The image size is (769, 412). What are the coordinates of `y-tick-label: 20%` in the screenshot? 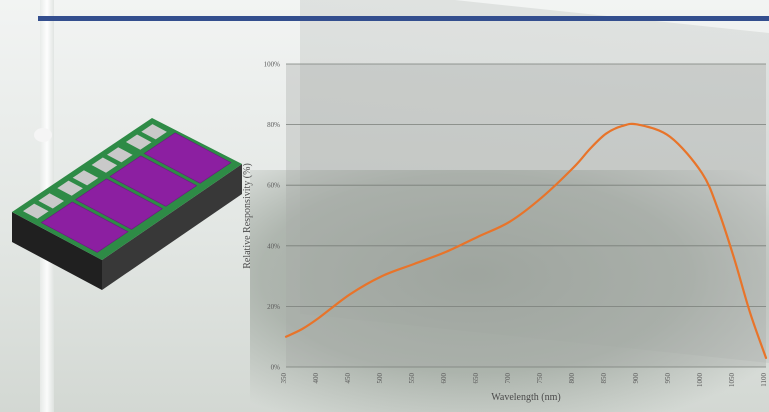 It's located at (273, 307).